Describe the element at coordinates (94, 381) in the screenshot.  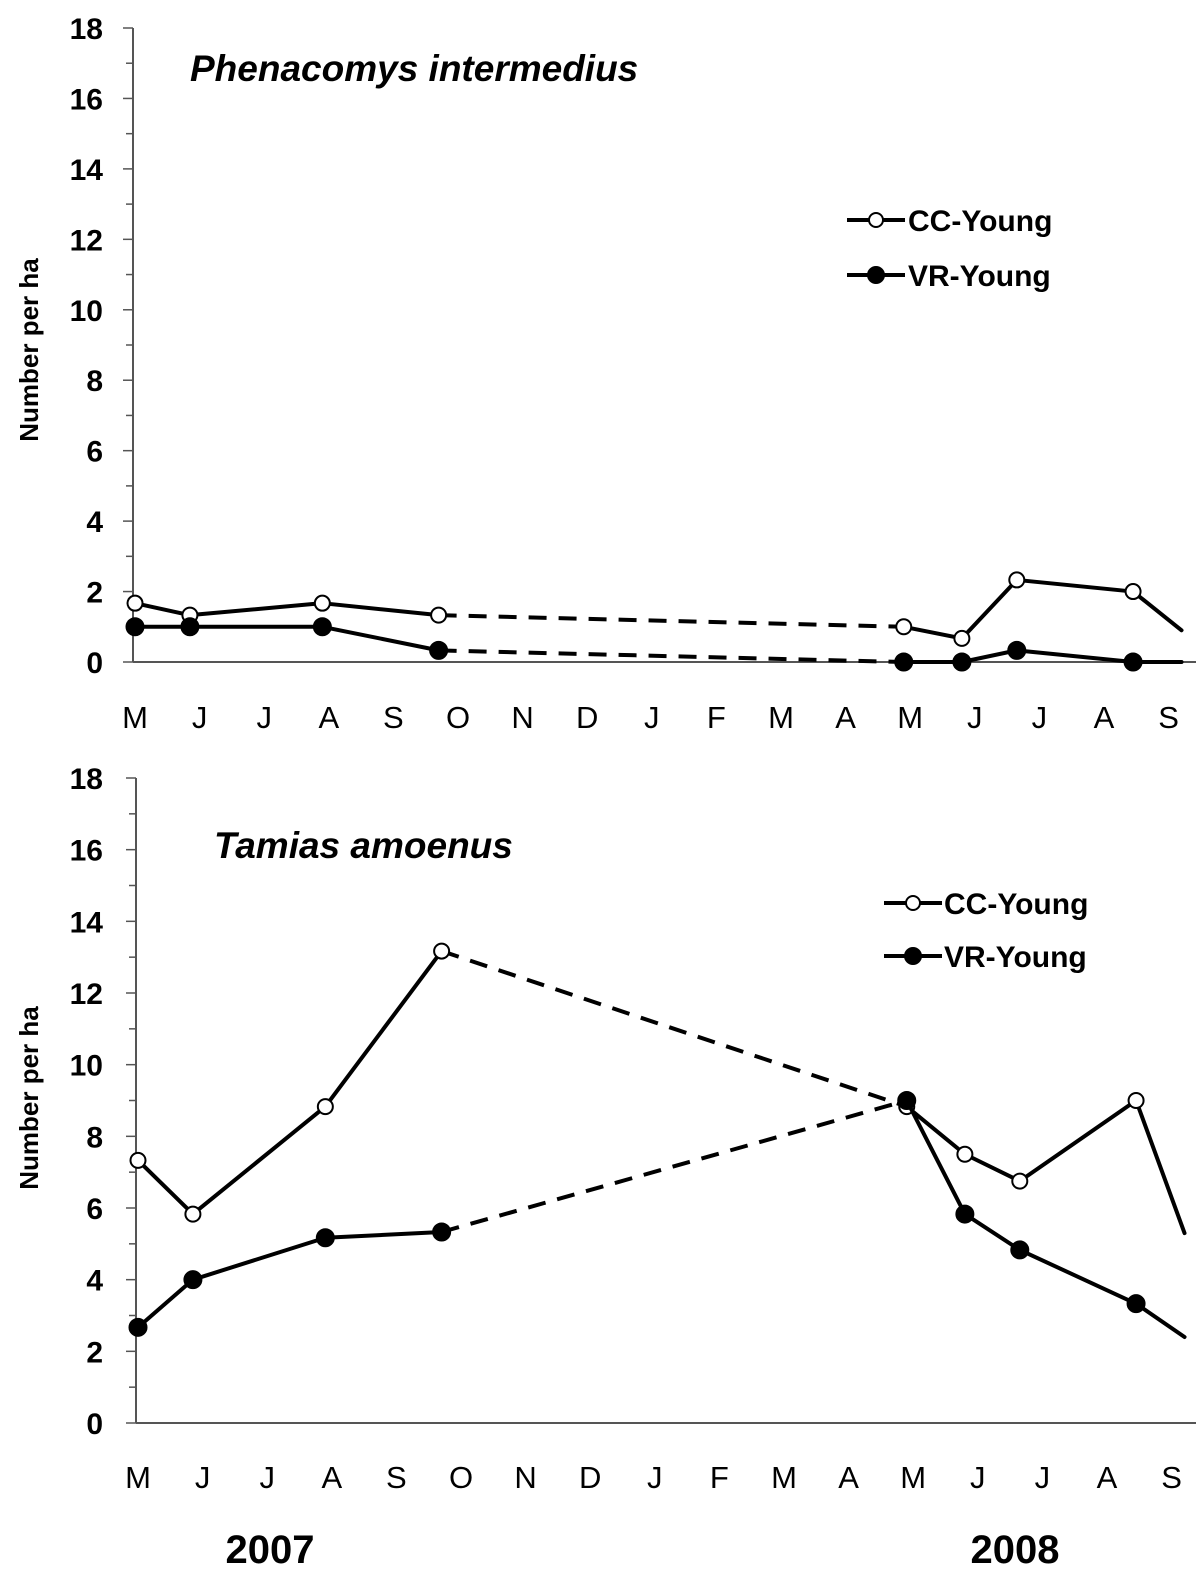
I see `y-tick-label: 8` at that location.